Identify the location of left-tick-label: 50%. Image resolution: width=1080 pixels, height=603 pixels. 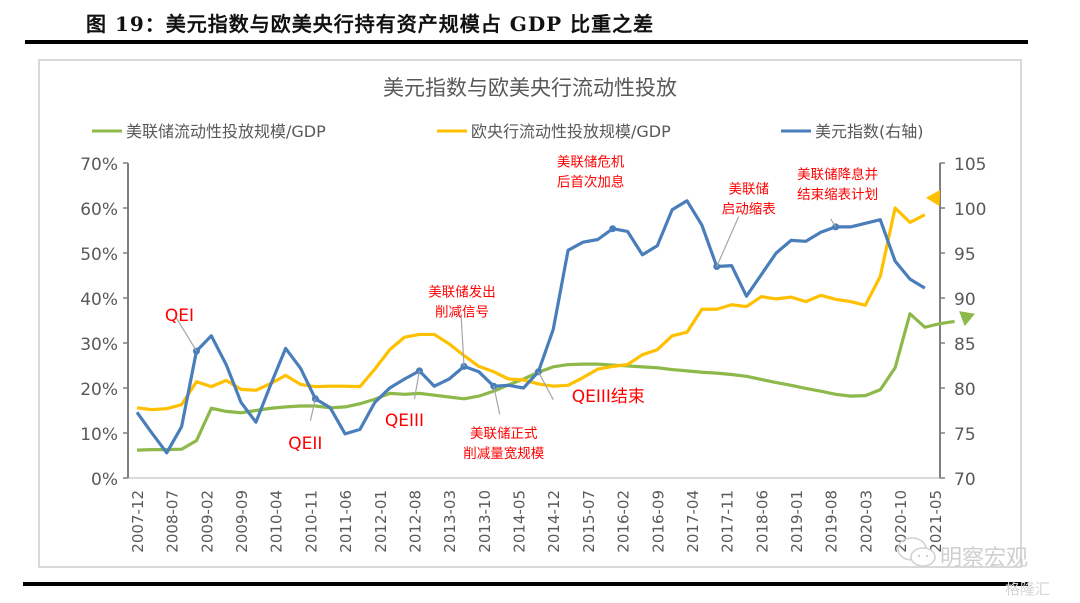
(99, 255).